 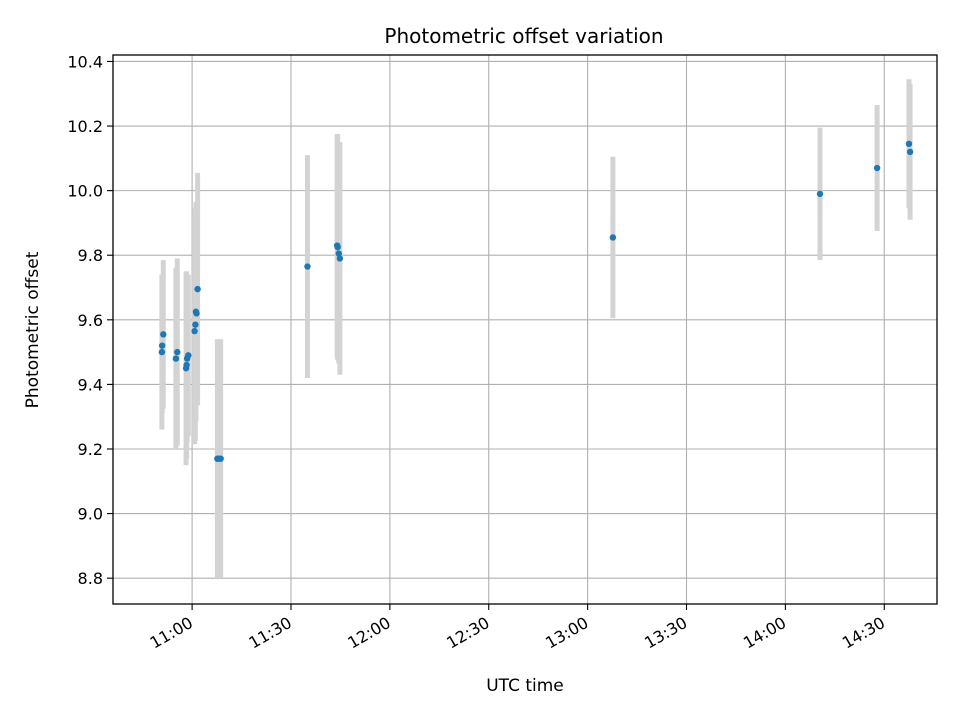 I want to click on y-tick-label: 10.4, so click(x=85, y=61).